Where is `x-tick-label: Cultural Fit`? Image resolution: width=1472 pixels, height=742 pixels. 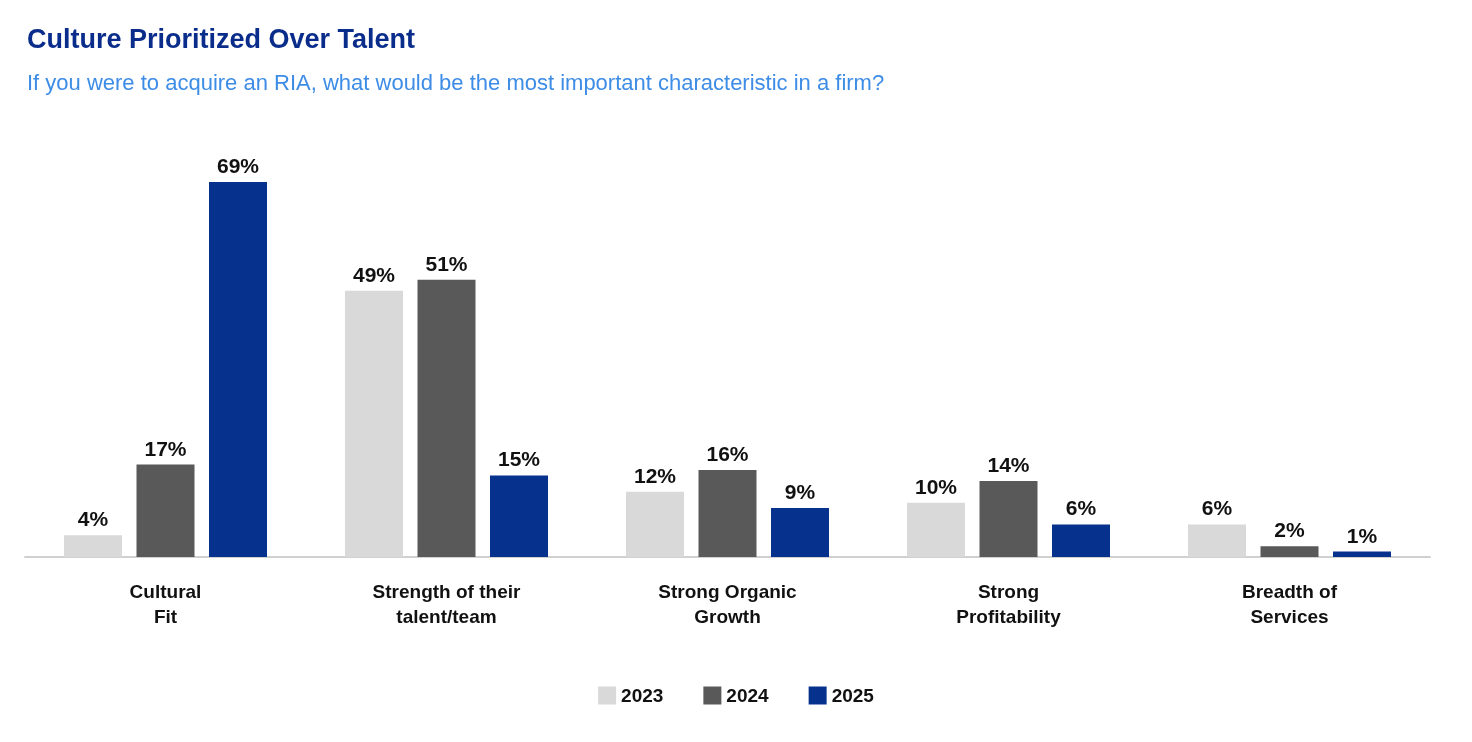
x-tick-label: Cultural Fit is located at coordinates (165, 604).